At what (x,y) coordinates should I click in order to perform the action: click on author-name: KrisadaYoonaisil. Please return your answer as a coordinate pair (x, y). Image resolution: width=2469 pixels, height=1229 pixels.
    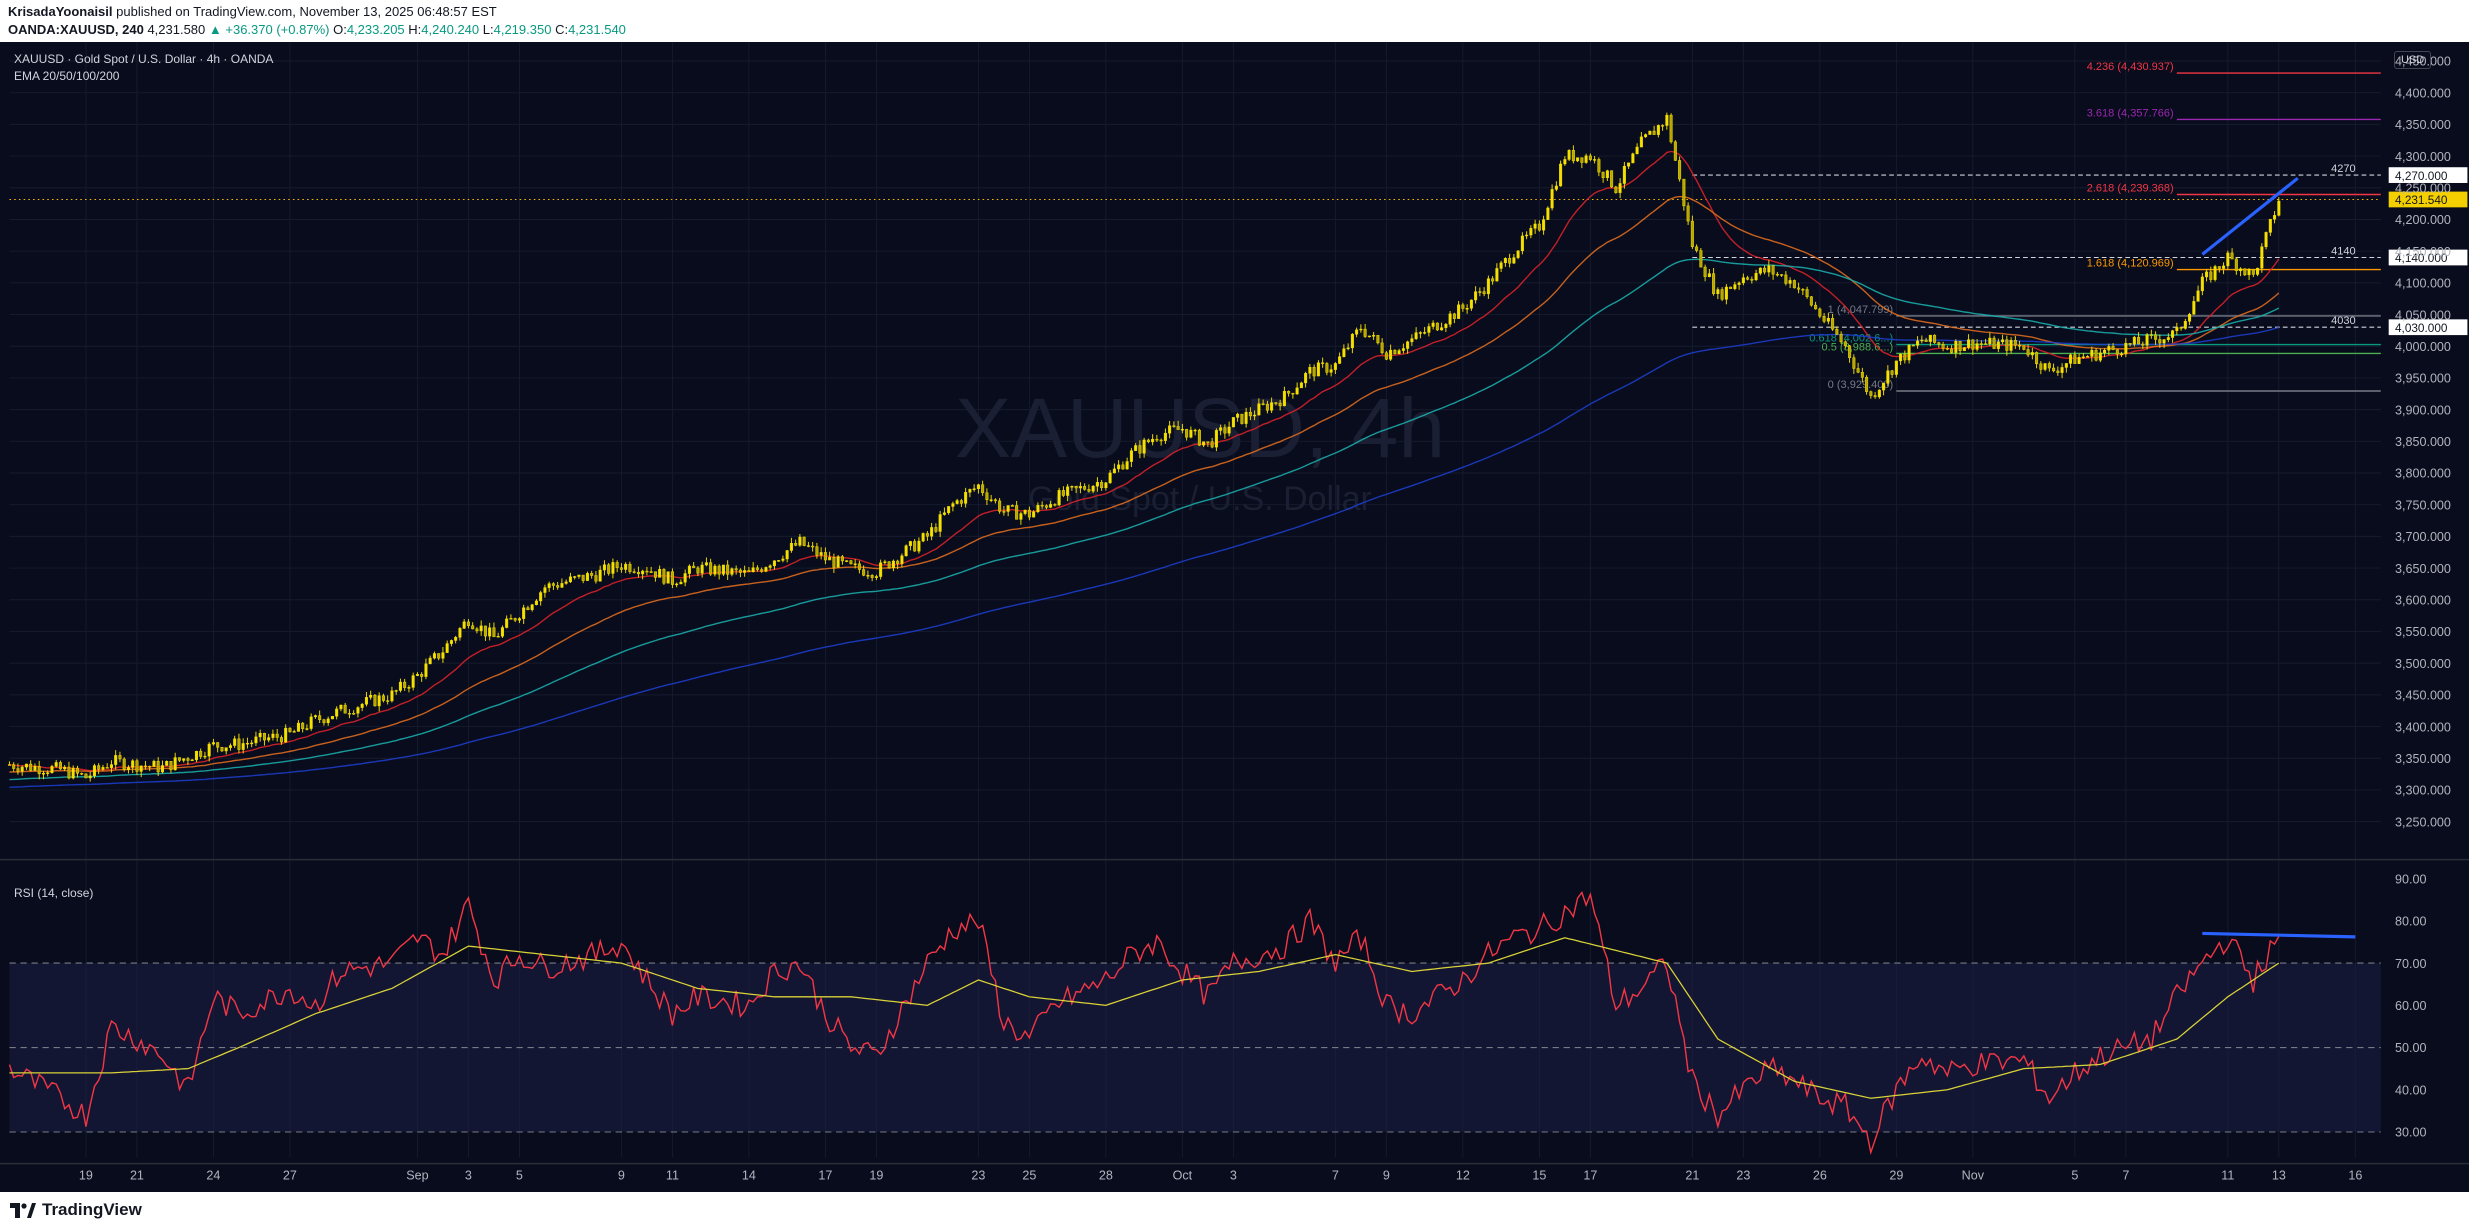
    Looking at the image, I should click on (60, 11).